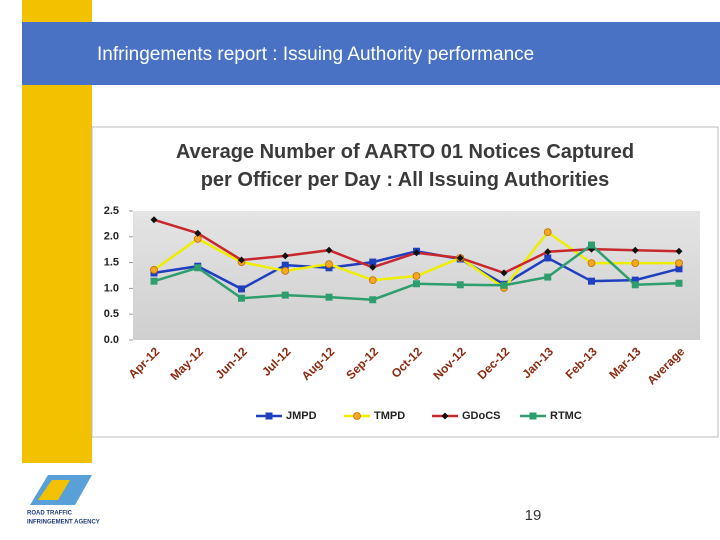  What do you see at coordinates (533, 515) in the screenshot?
I see `page-number: 19` at bounding box center [533, 515].